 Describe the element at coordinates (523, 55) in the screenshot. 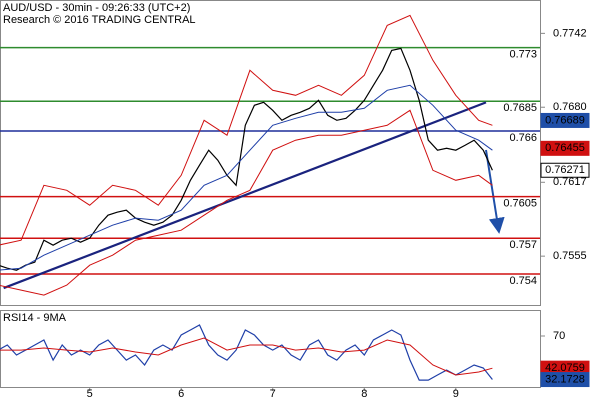

I see `level-label: 0.773` at that location.